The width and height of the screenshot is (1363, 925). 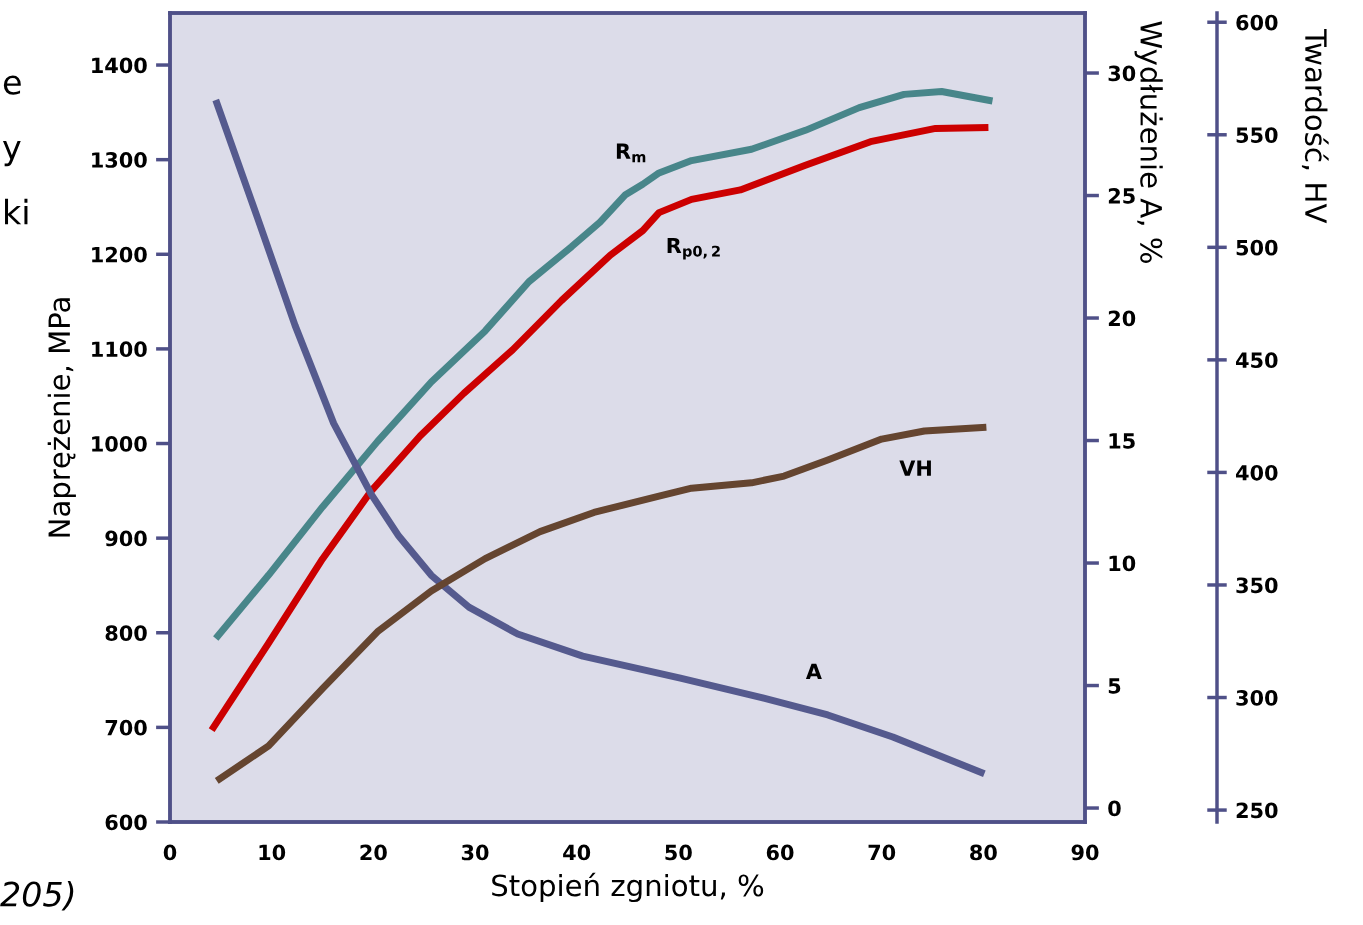 What do you see at coordinates (126, 538) in the screenshot?
I see `y-tick-label: 900` at bounding box center [126, 538].